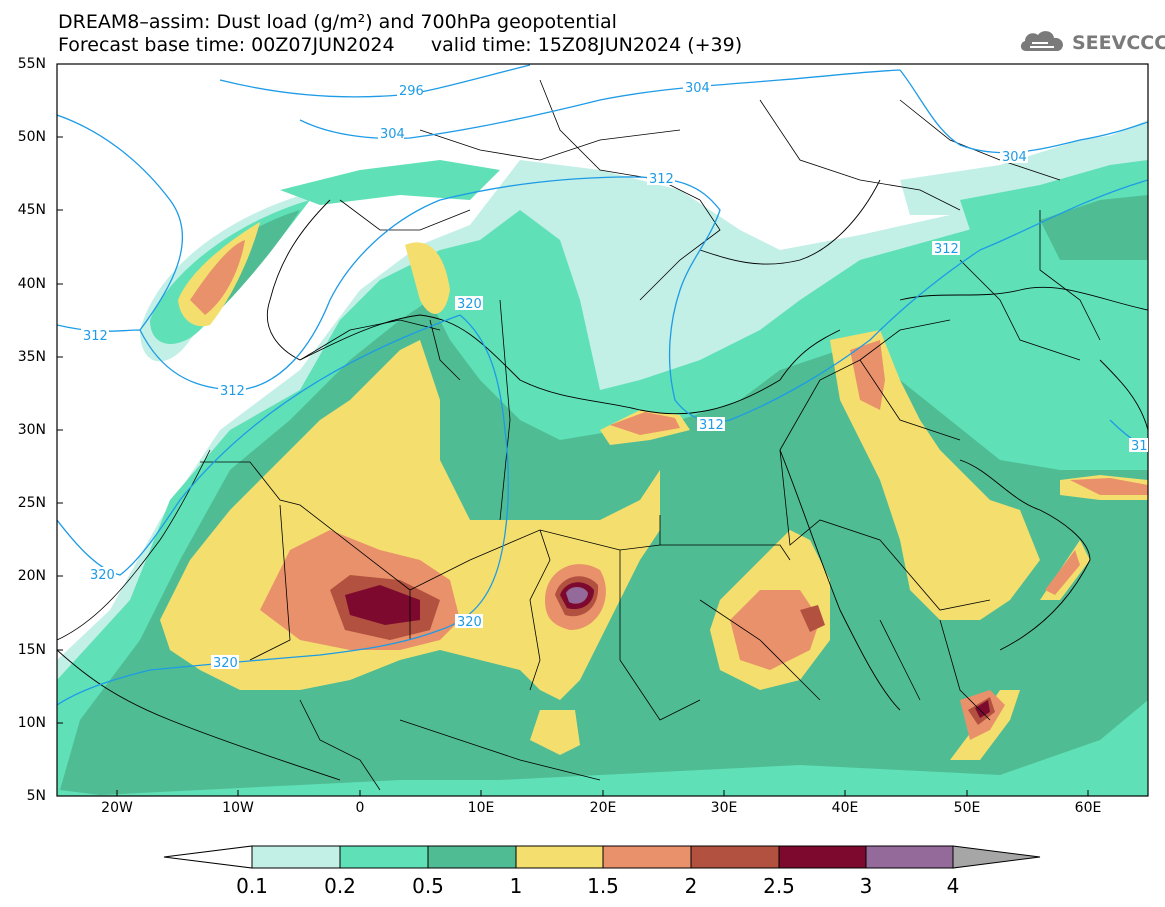 This screenshot has width=1165, height=907. Describe the element at coordinates (31, 576) in the screenshot. I see `lat-label: 20N` at that location.